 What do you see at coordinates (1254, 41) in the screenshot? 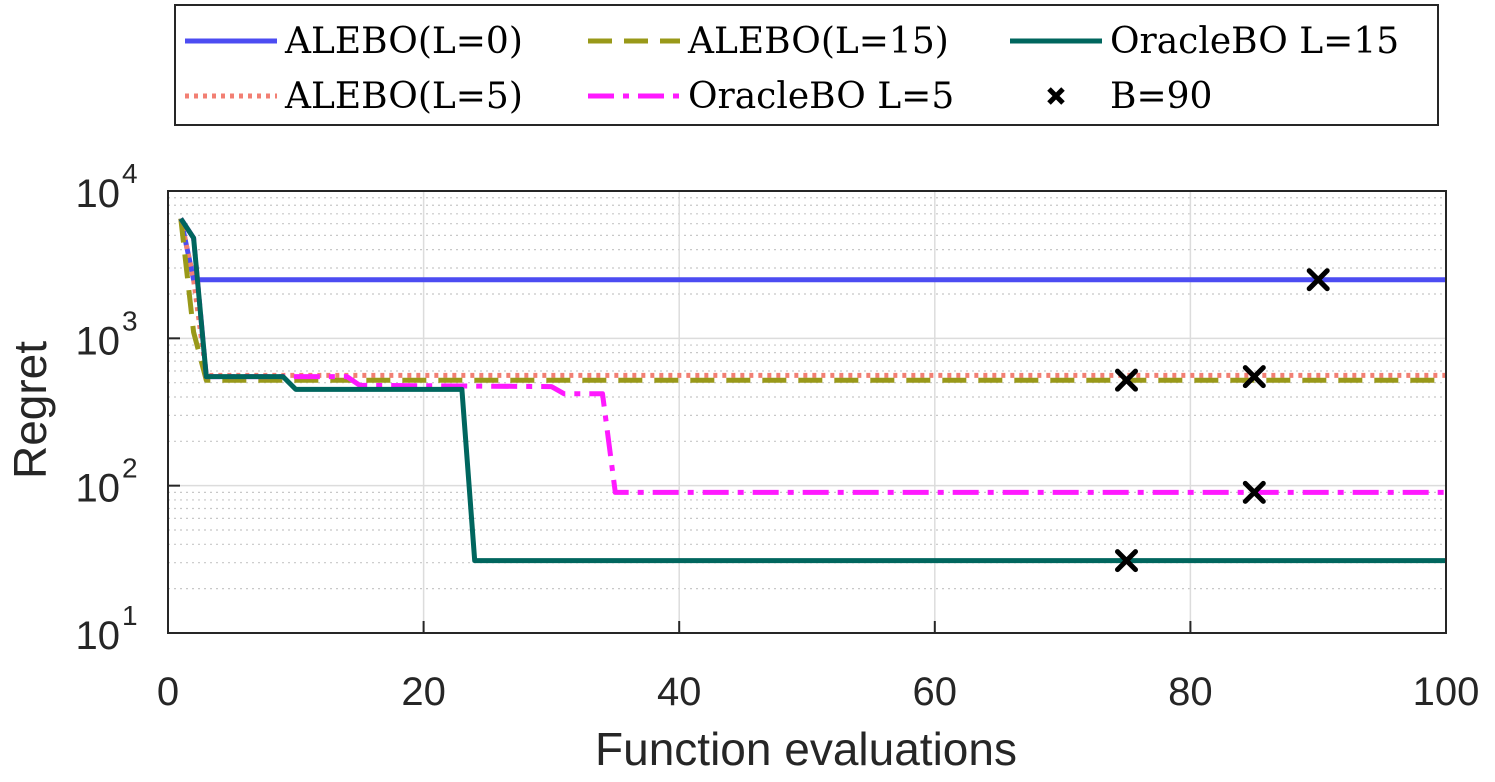
I see `legend-label: OracleBO L=15` at bounding box center [1254, 41].